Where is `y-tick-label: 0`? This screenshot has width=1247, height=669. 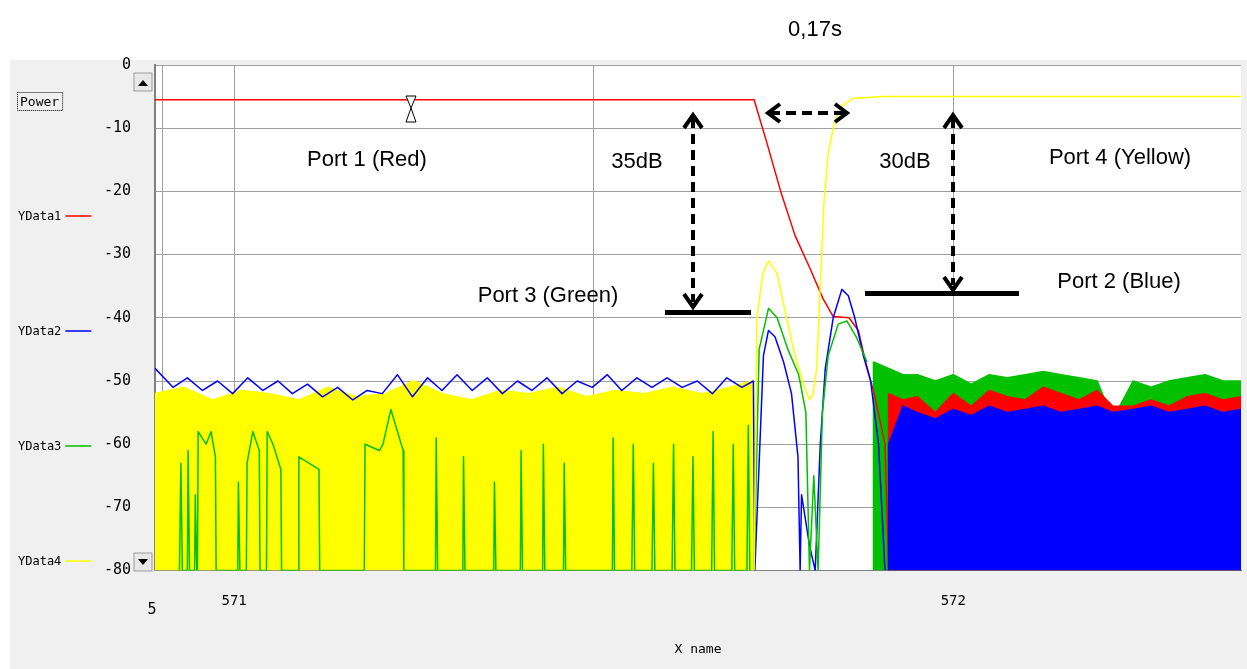 y-tick-label: 0 is located at coordinates (126, 63).